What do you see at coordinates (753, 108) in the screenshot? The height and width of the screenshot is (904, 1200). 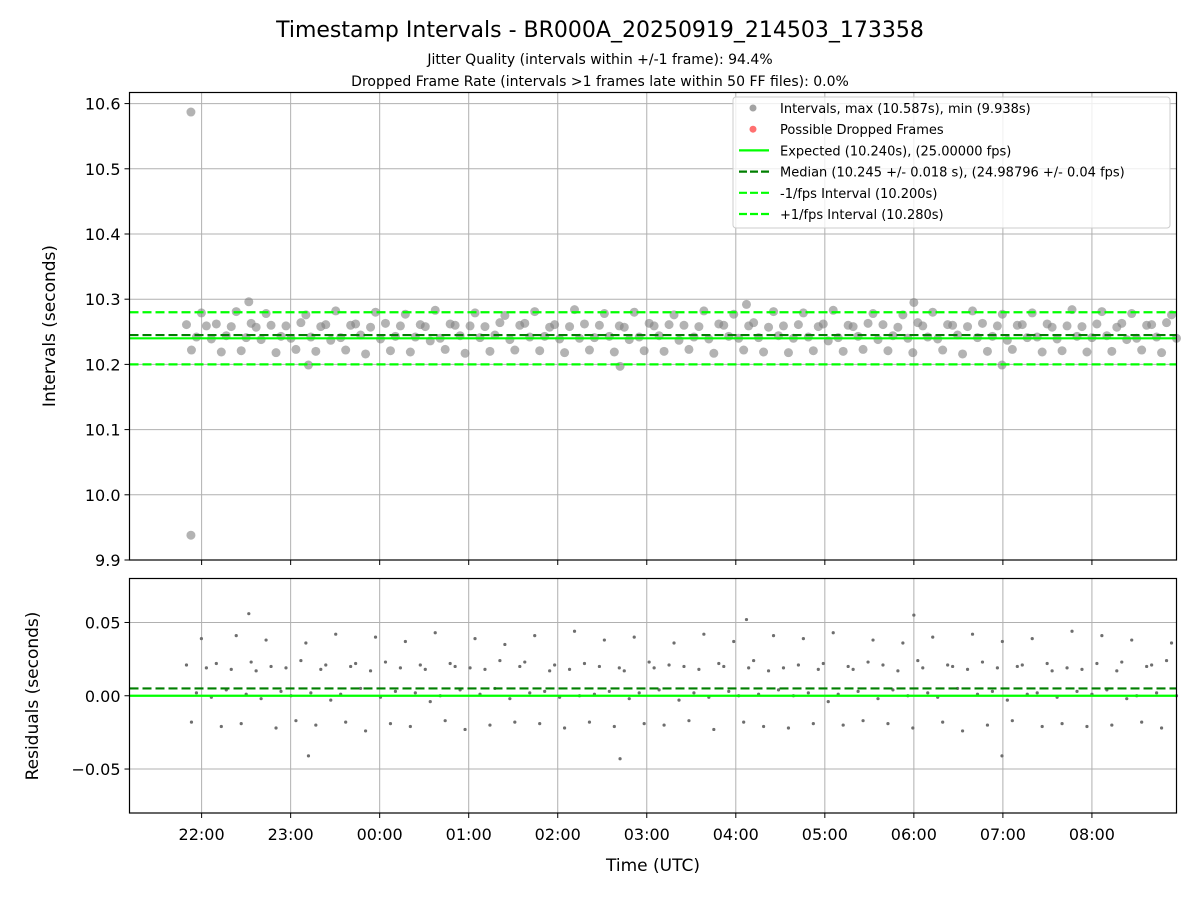 I see `legend-marker-dot` at bounding box center [753, 108].